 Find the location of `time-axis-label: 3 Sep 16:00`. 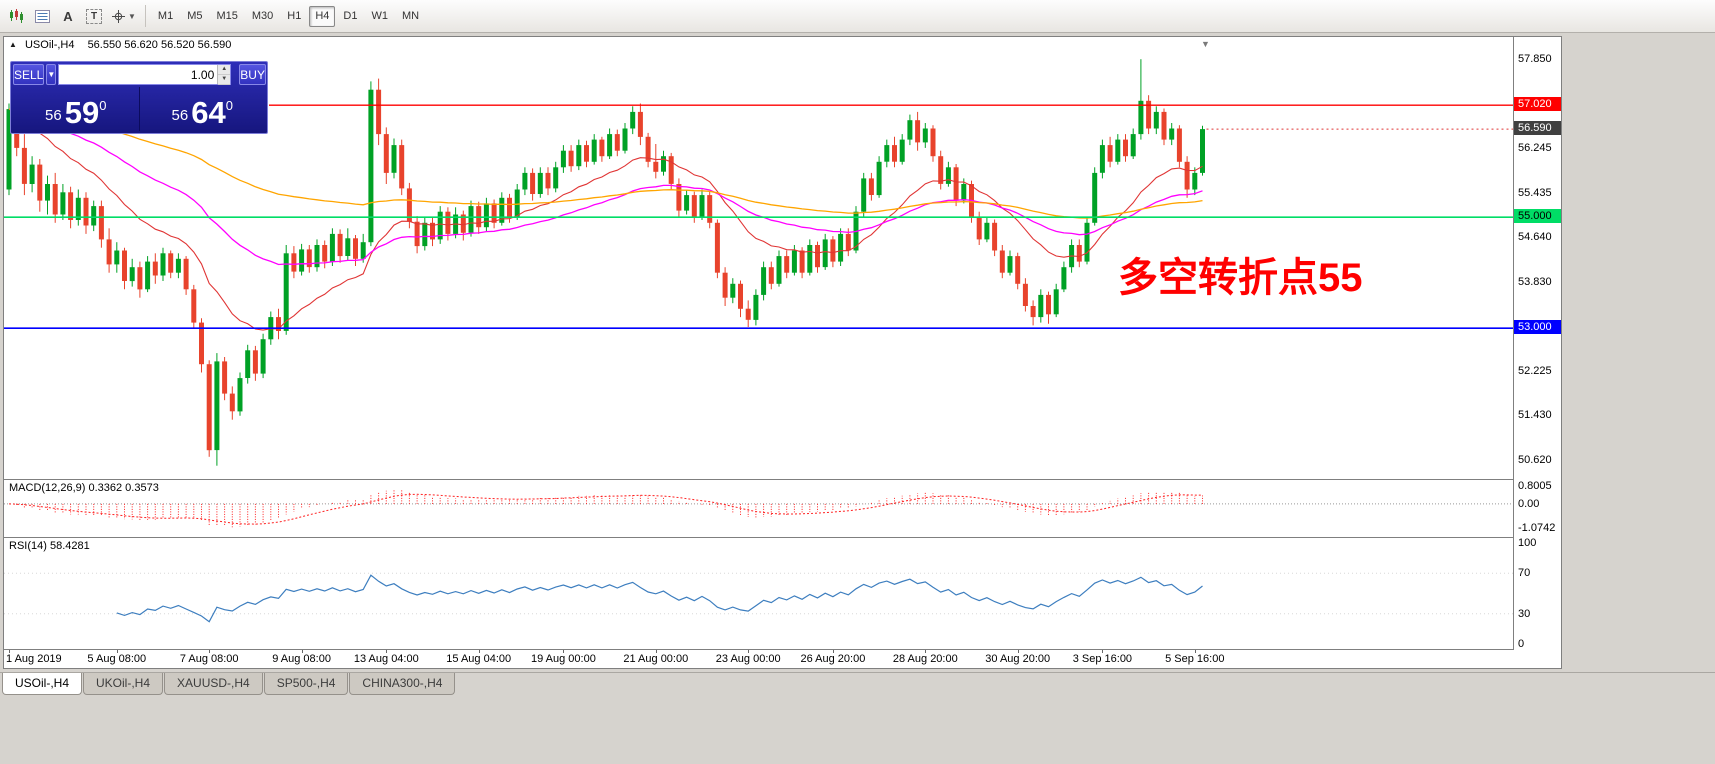

time-axis-label: 3 Sep 16:00 is located at coordinates (1102, 659).